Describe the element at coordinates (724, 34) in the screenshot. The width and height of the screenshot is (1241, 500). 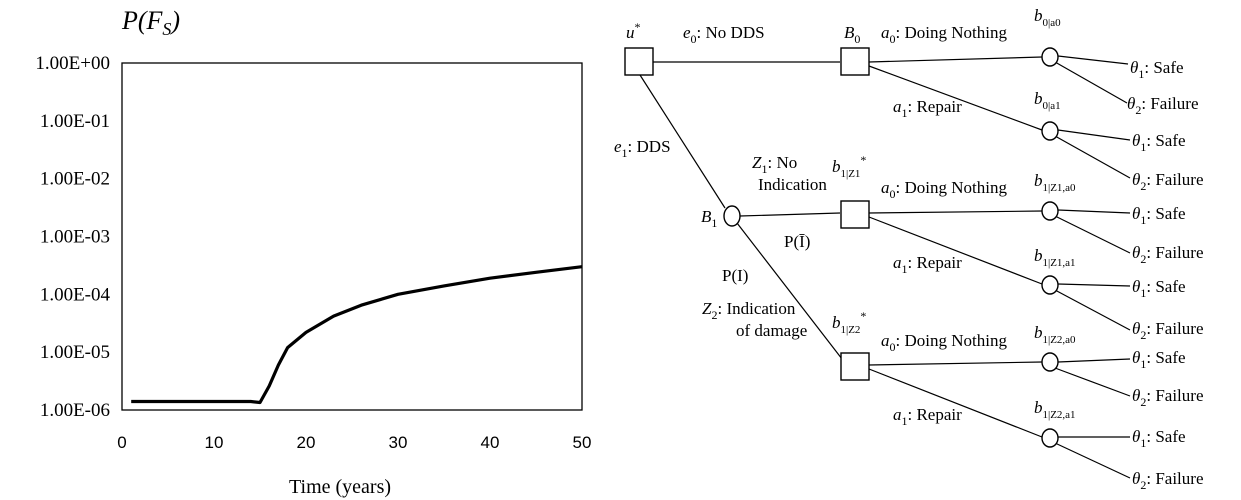
I see `label-e0: e0: No DDS` at that location.